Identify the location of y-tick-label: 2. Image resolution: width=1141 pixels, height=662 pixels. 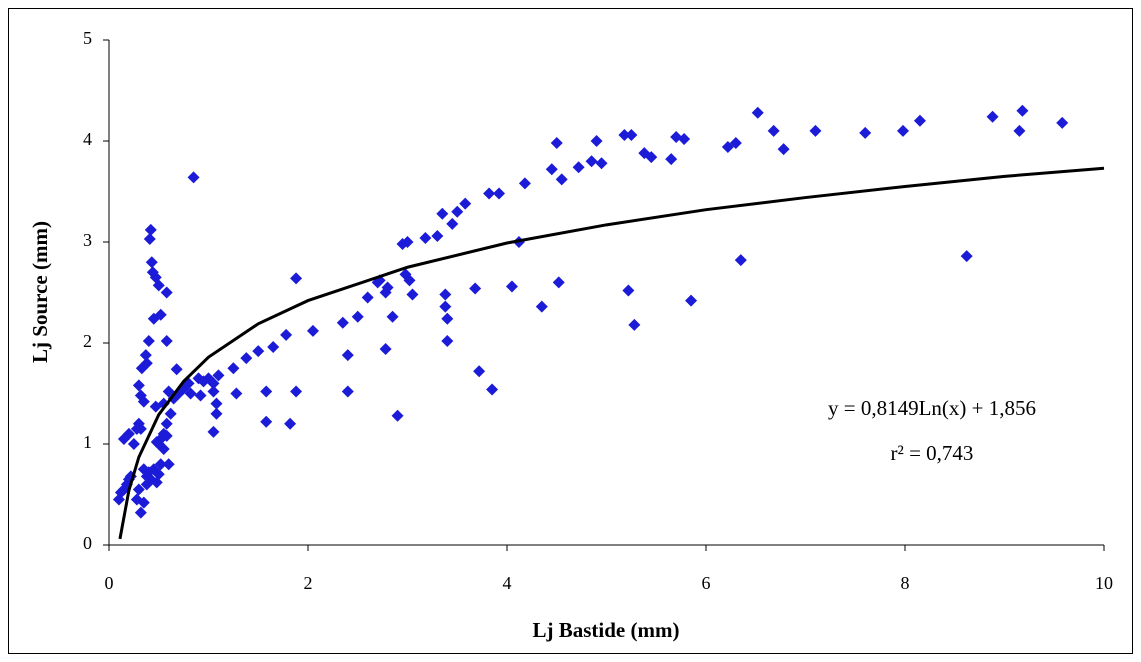
(87, 341).